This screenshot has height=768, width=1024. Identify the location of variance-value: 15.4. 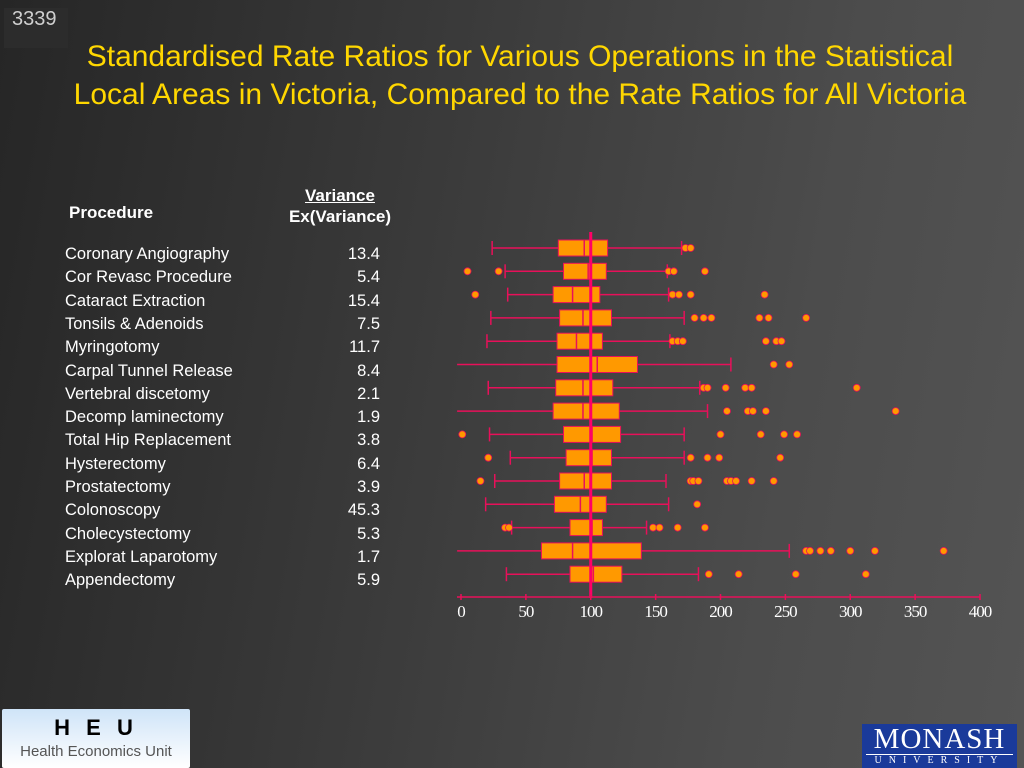
(363, 300).